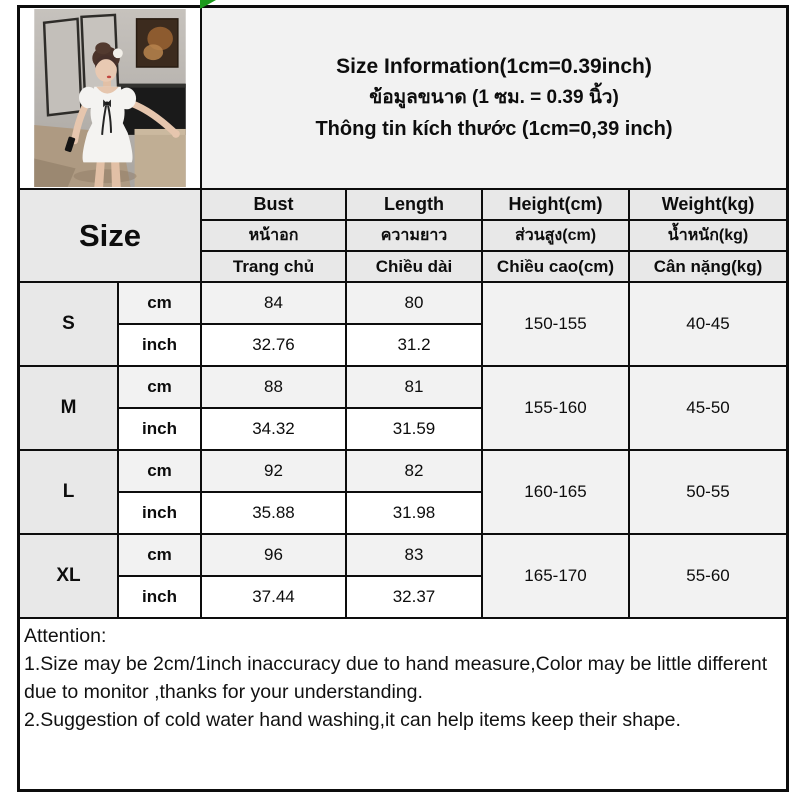  I want to click on length-inch-s: 31.2, so click(414, 345).